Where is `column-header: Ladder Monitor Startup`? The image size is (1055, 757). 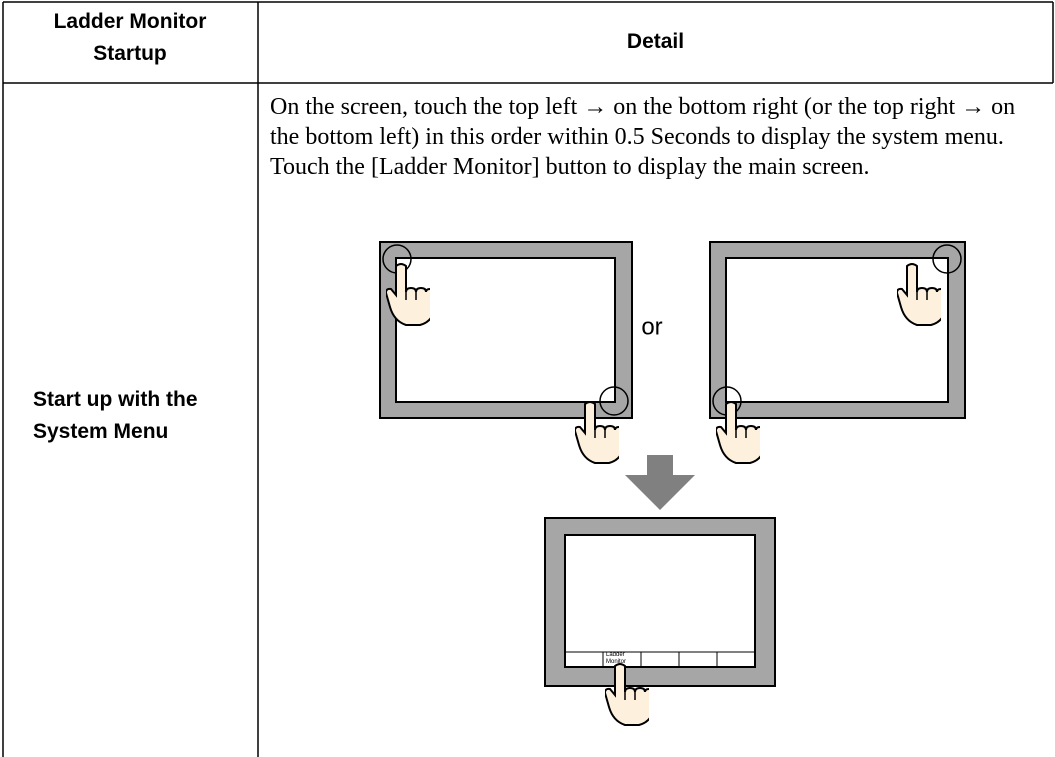
column-header: Ladder Monitor Startup is located at coordinates (130, 37).